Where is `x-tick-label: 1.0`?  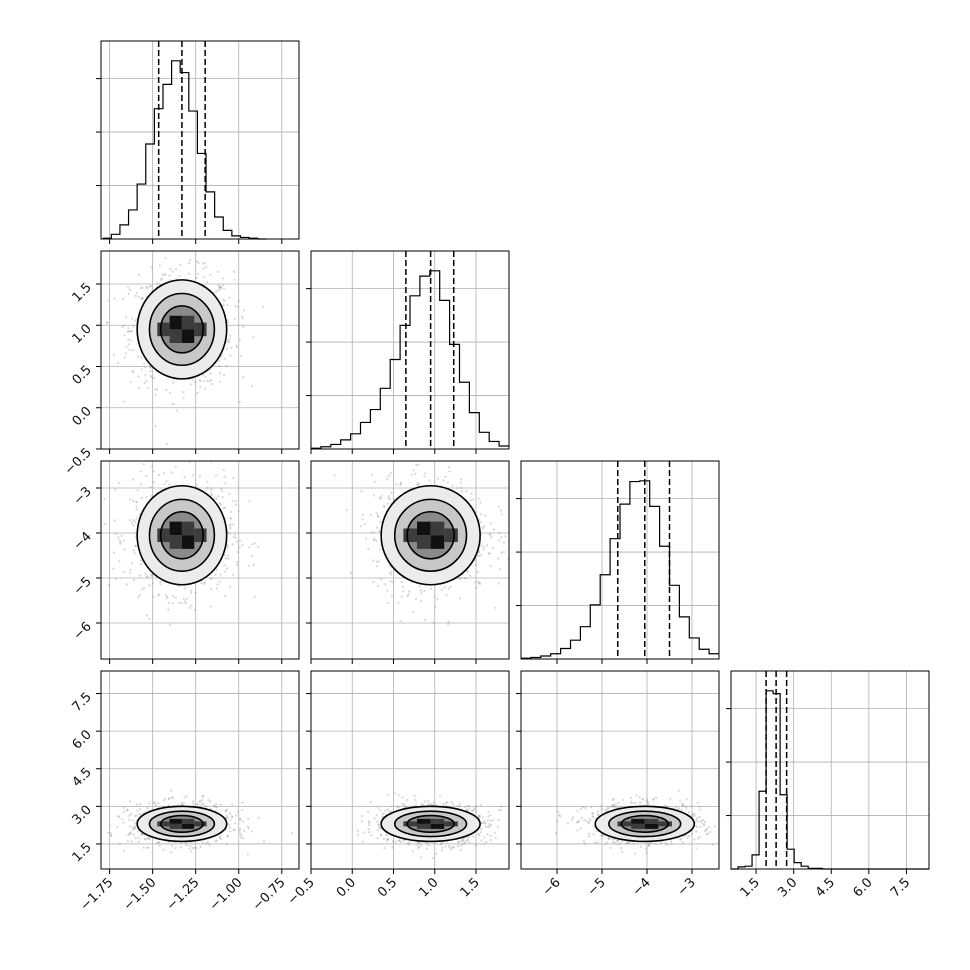
x-tick-label: 1.0 is located at coordinates (428, 887).